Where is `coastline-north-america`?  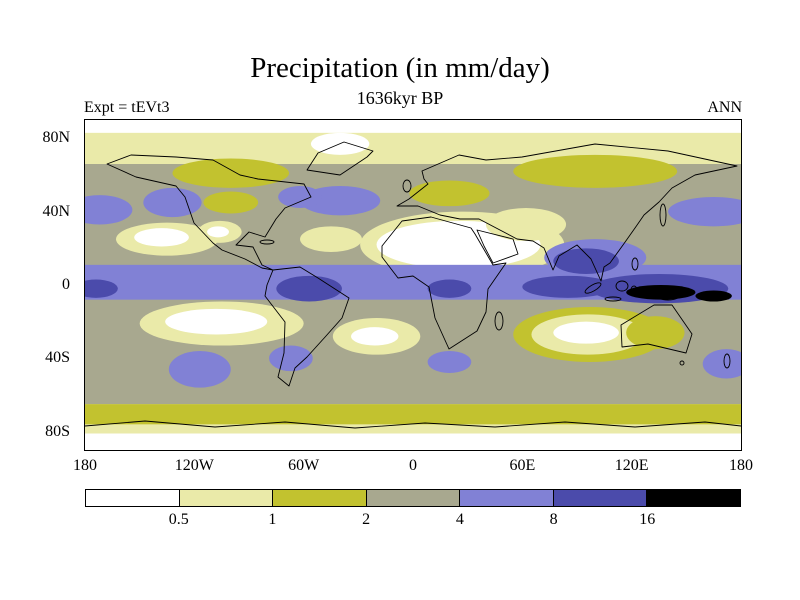
coastline-north-america is located at coordinates (209, 212).